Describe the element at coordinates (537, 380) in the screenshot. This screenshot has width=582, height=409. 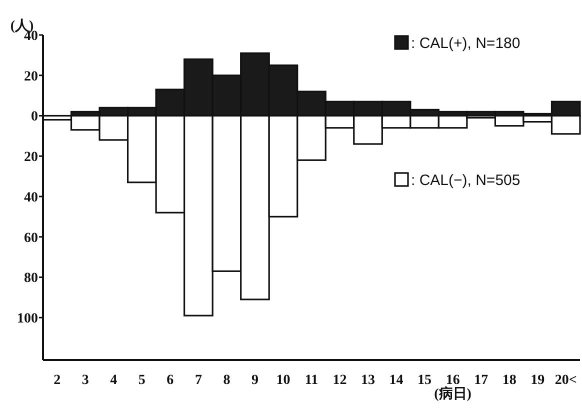
I see `x-tick-label: 19` at that location.